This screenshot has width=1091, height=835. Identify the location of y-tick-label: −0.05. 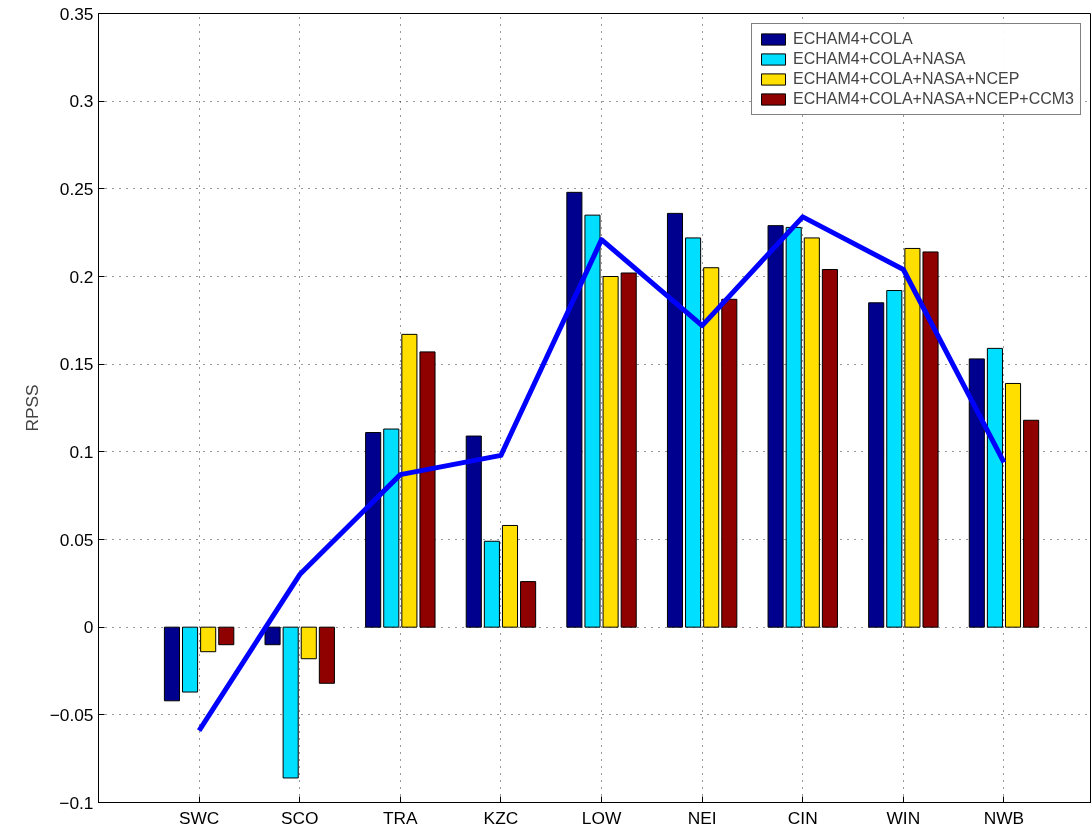
(71, 714).